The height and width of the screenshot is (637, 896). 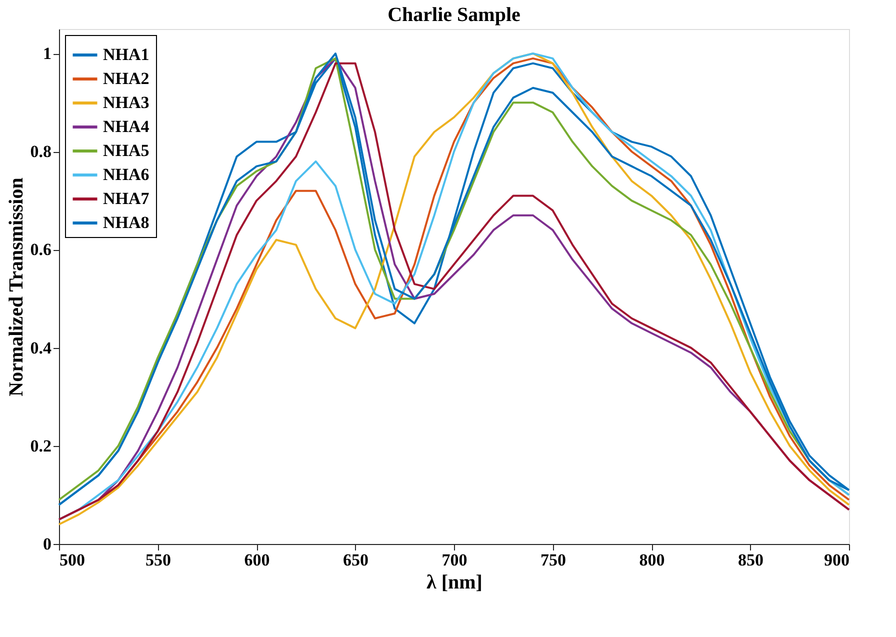 I want to click on legend-label: NHA7, so click(x=126, y=198).